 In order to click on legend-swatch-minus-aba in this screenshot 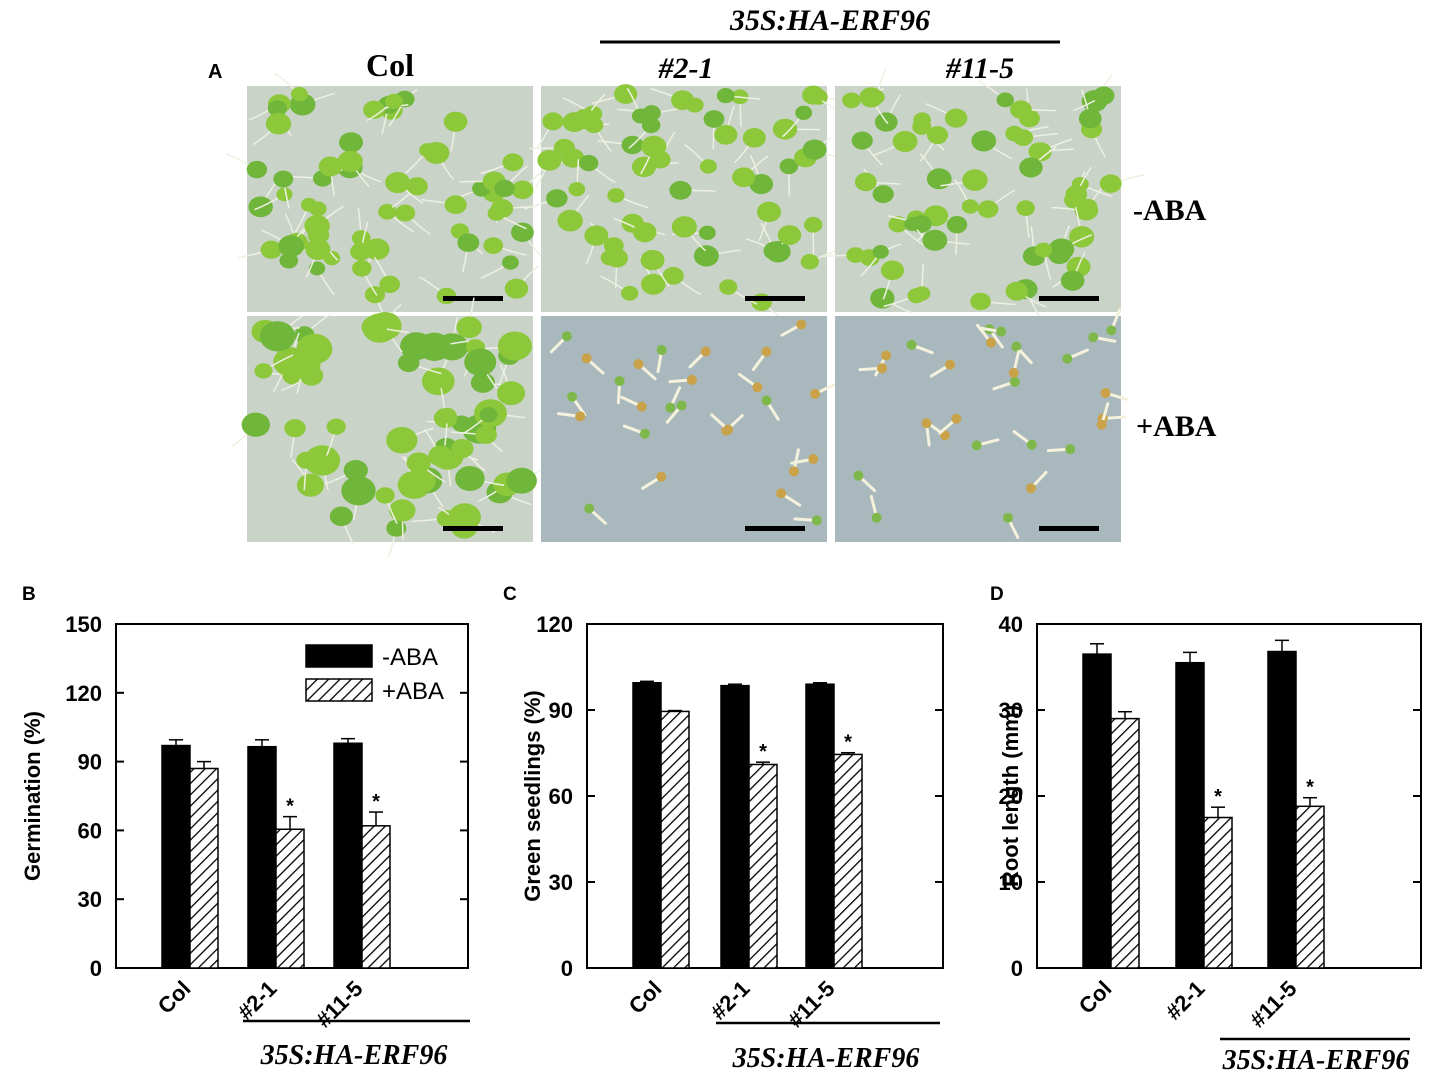, I will do `click(339, 656)`.